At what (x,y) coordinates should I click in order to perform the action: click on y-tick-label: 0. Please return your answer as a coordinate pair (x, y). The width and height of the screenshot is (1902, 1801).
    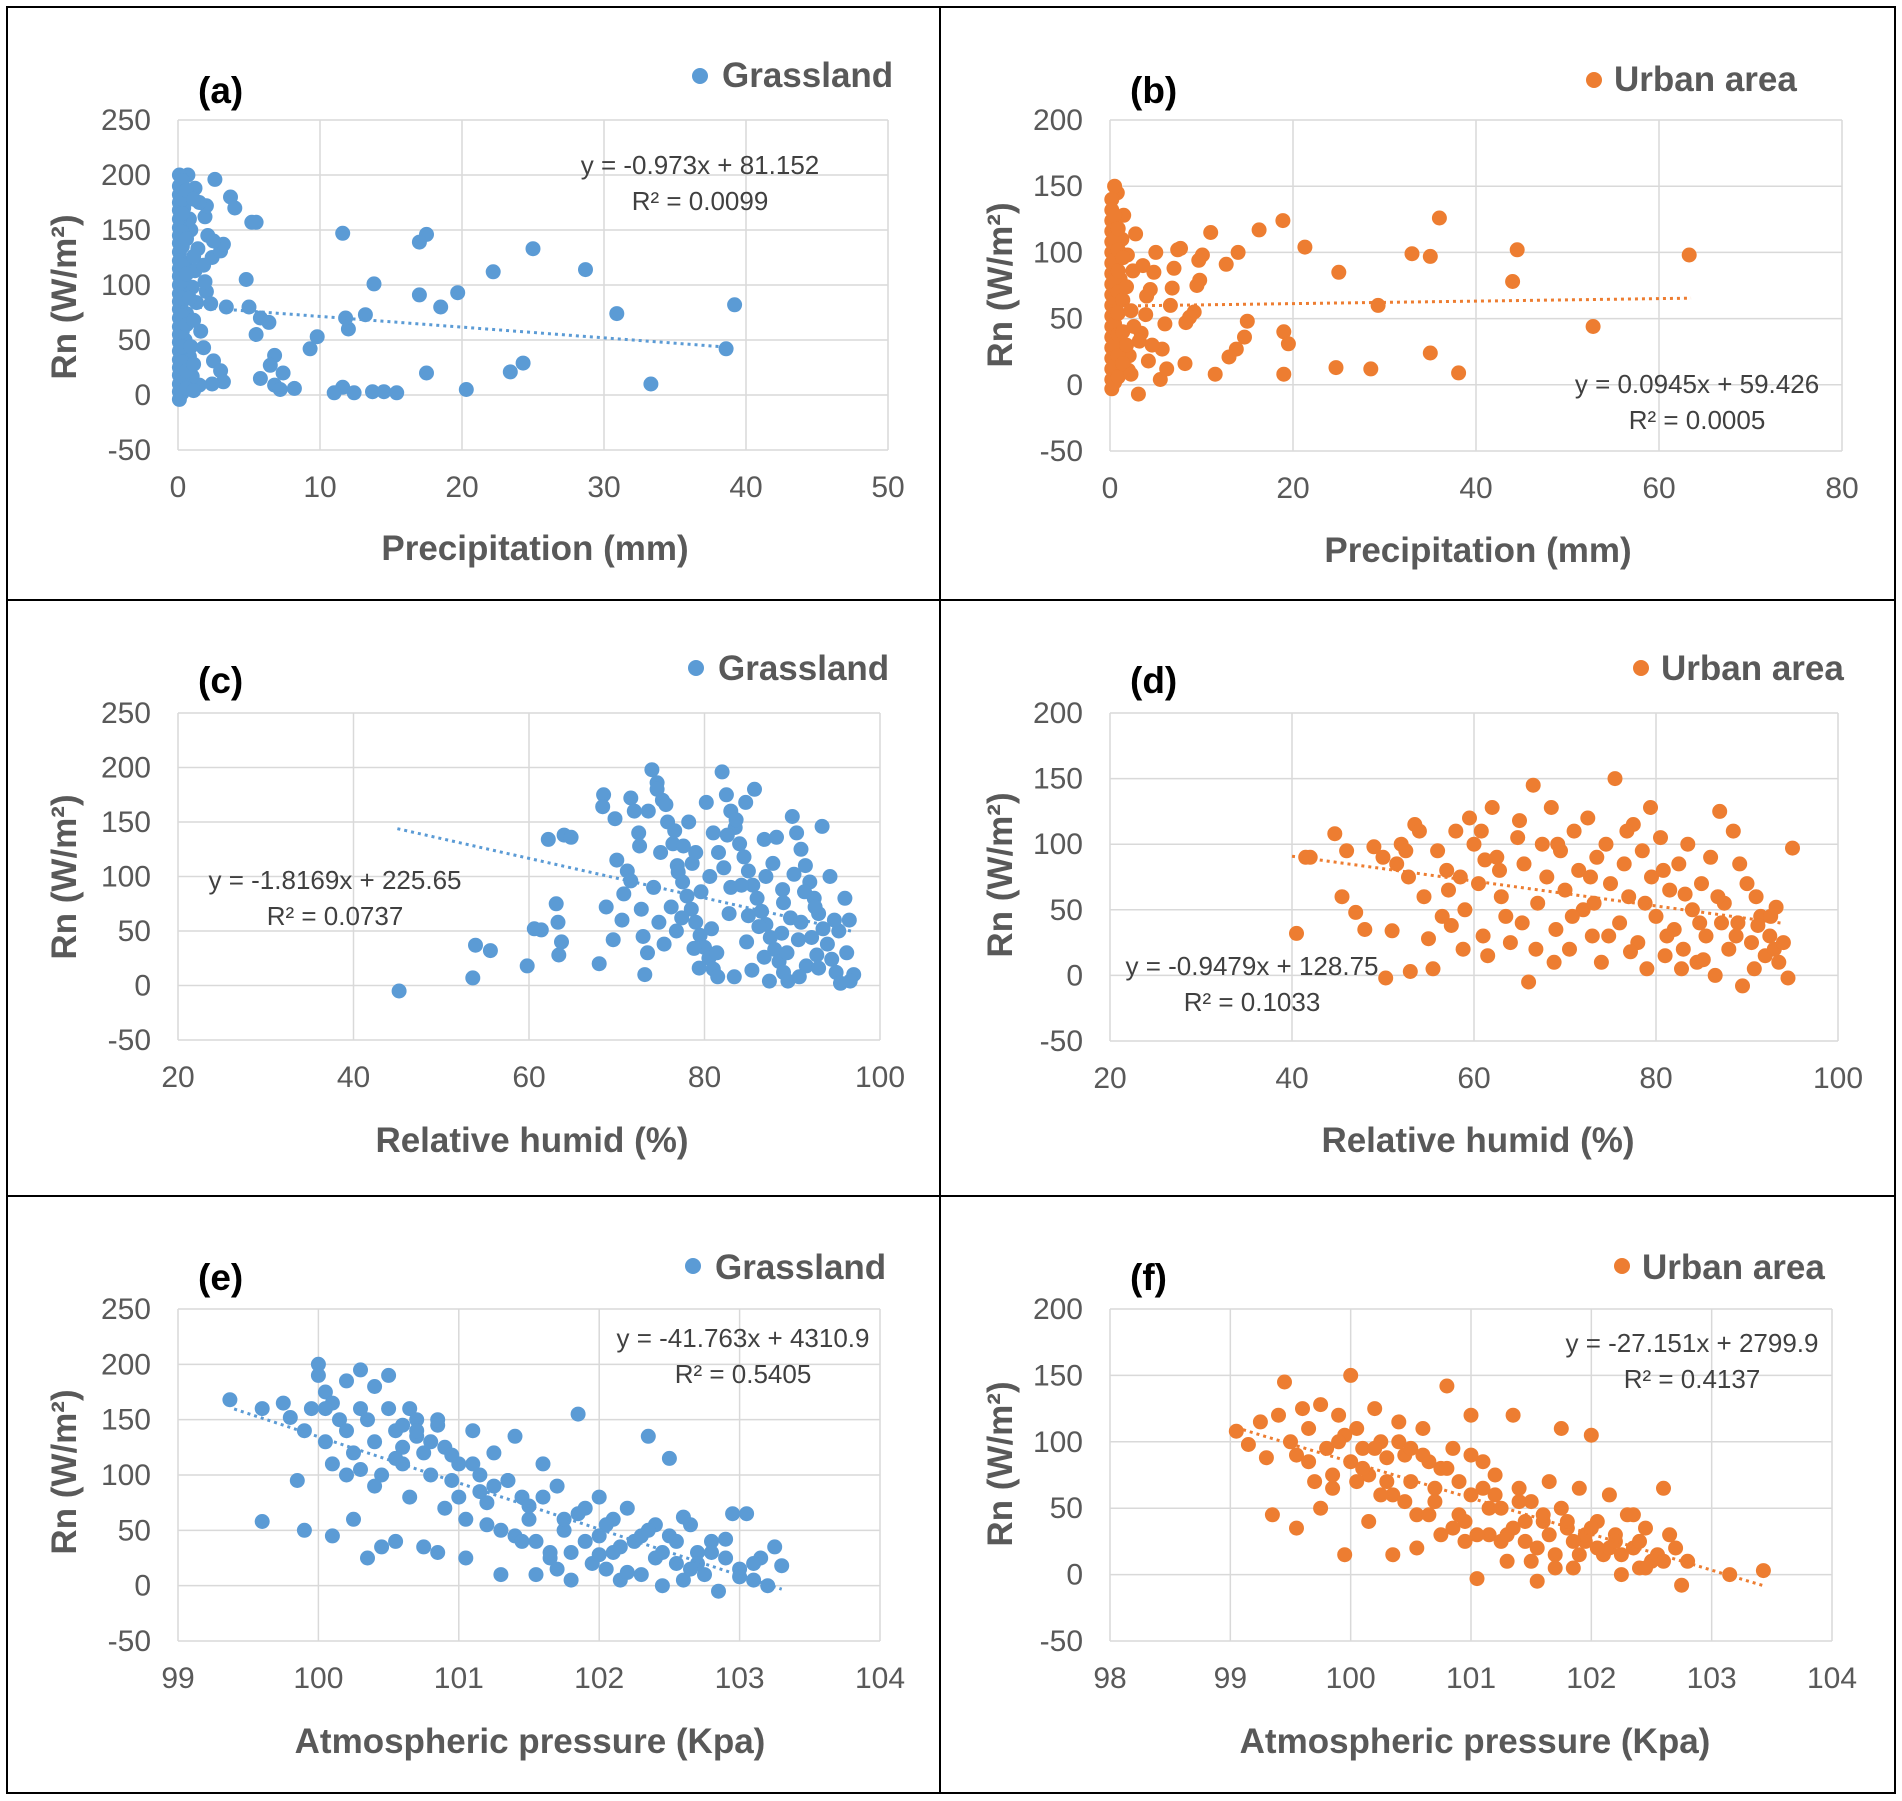
    Looking at the image, I should click on (1074, 1575).